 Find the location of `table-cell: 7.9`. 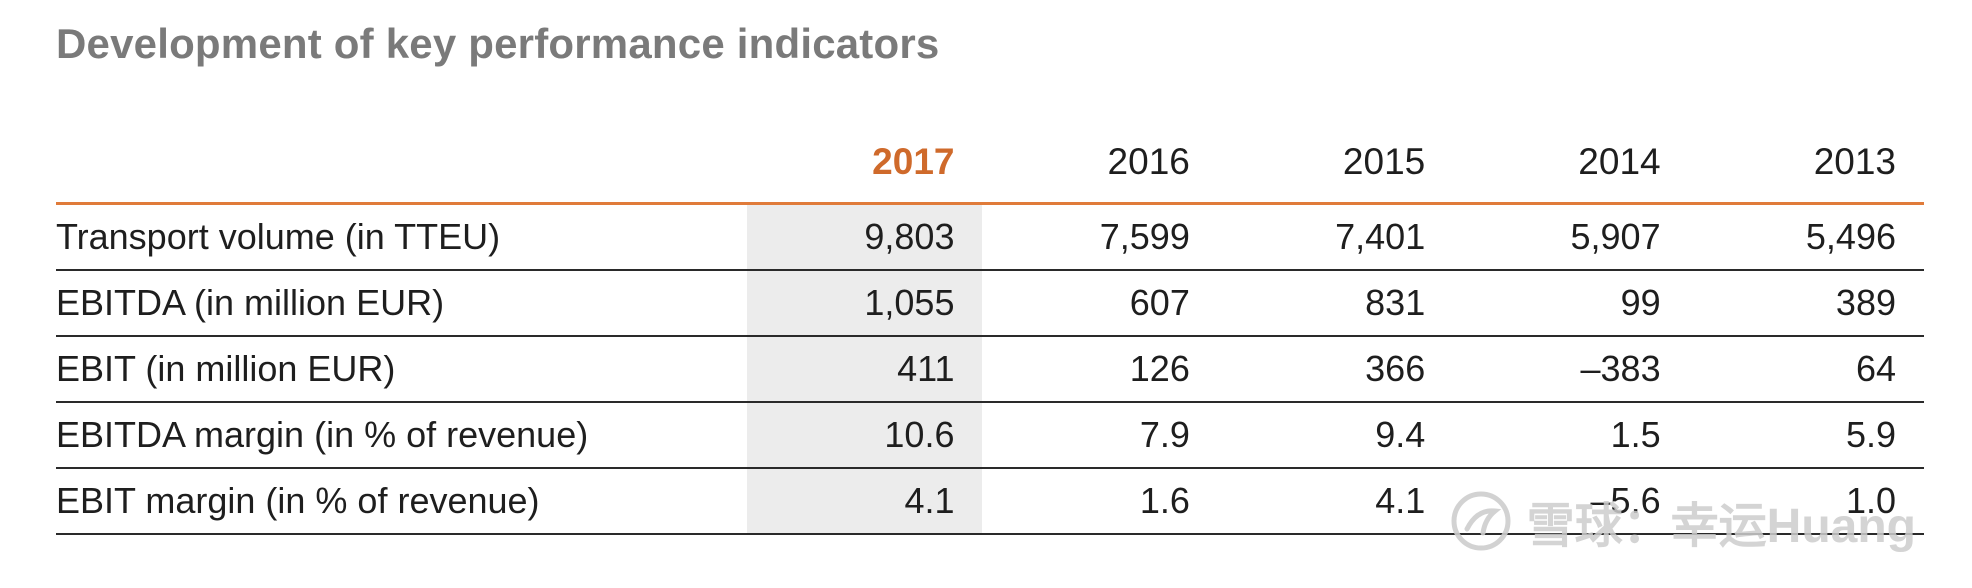

table-cell: 7.9 is located at coordinates (1100, 435).